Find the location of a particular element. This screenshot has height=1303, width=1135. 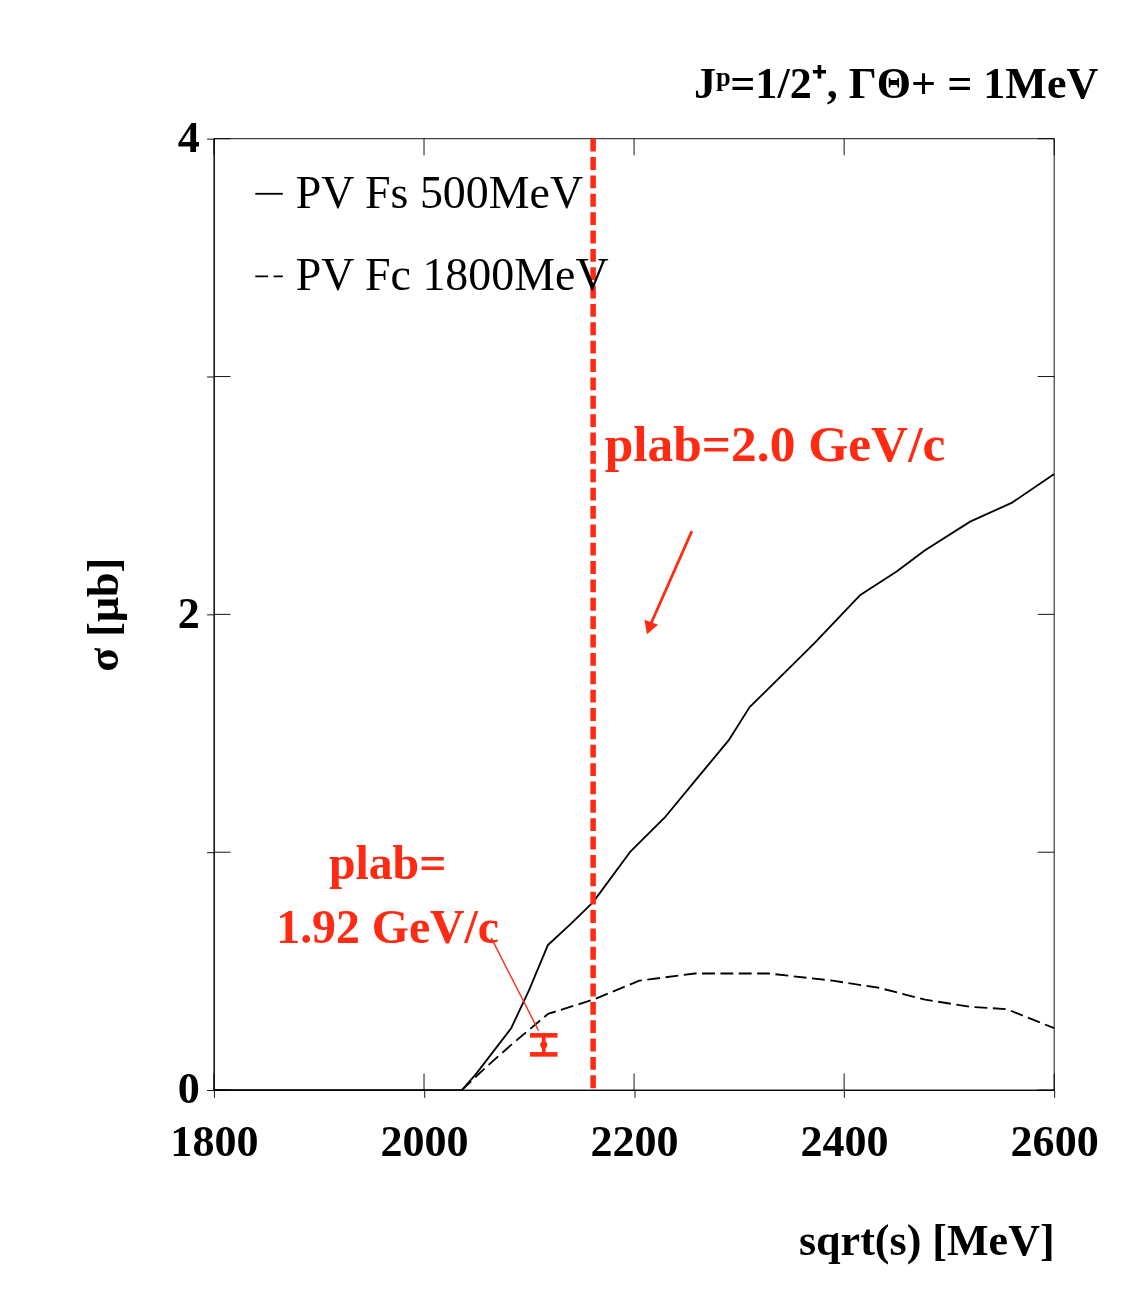

annotation: plab= 1.92 GeV/c is located at coordinates (388, 894).